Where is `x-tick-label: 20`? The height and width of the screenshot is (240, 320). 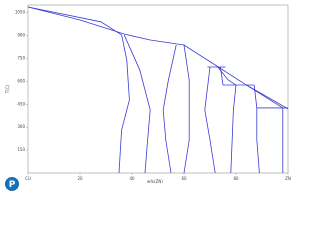
x-tick-label: 20 is located at coordinates (80, 178).